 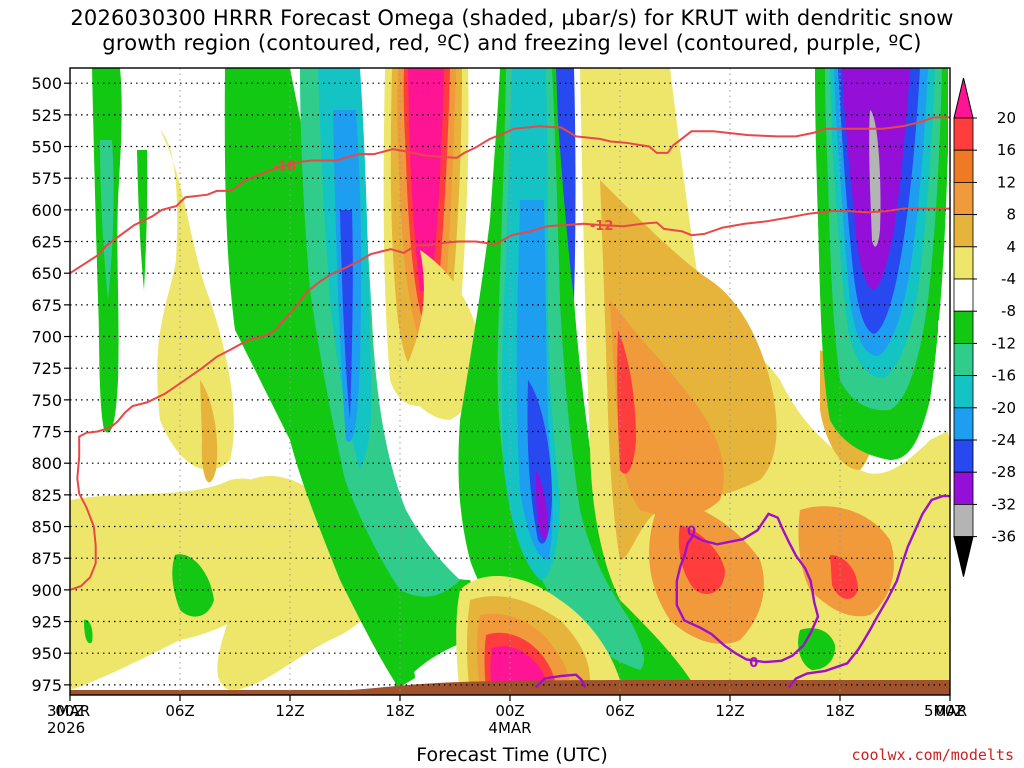 What do you see at coordinates (602, 226) in the screenshot?
I see `dgz-contour-label: -12` at bounding box center [602, 226].